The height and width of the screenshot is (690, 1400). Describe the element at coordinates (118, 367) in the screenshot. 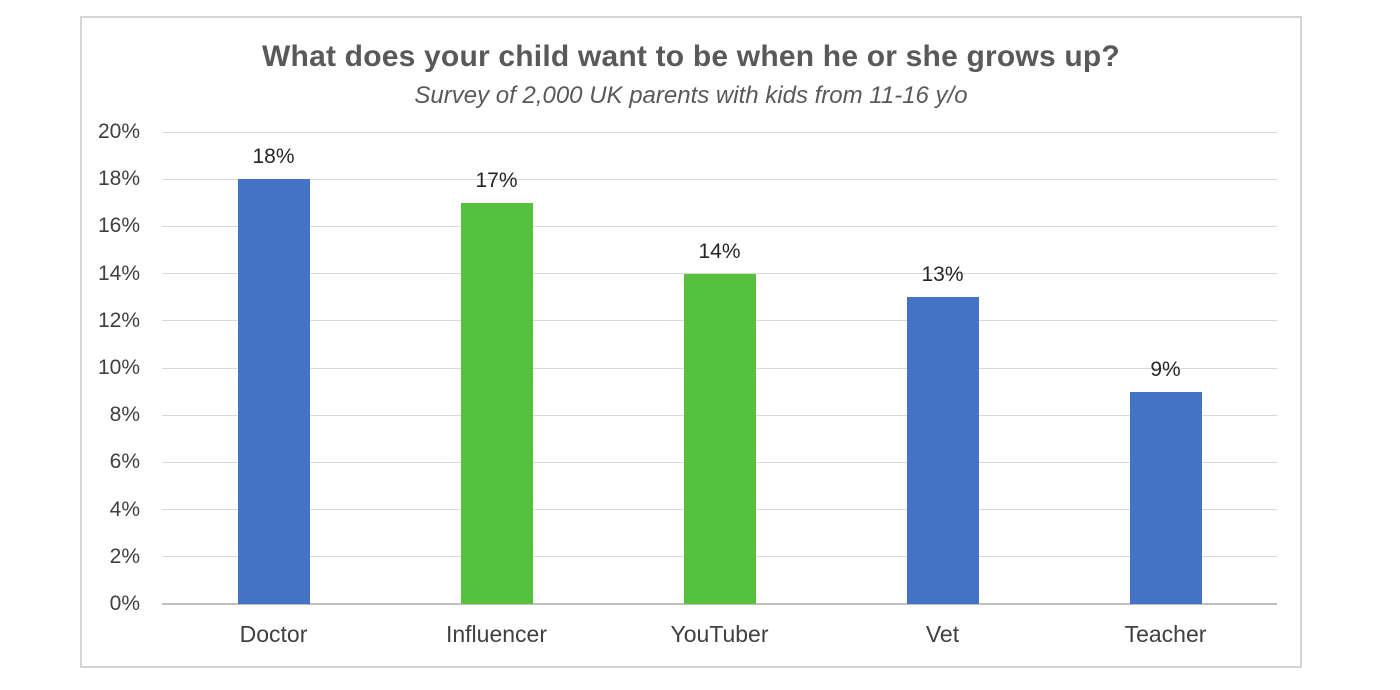

I see `y-axis-tick-label-10%: 10%` at that location.